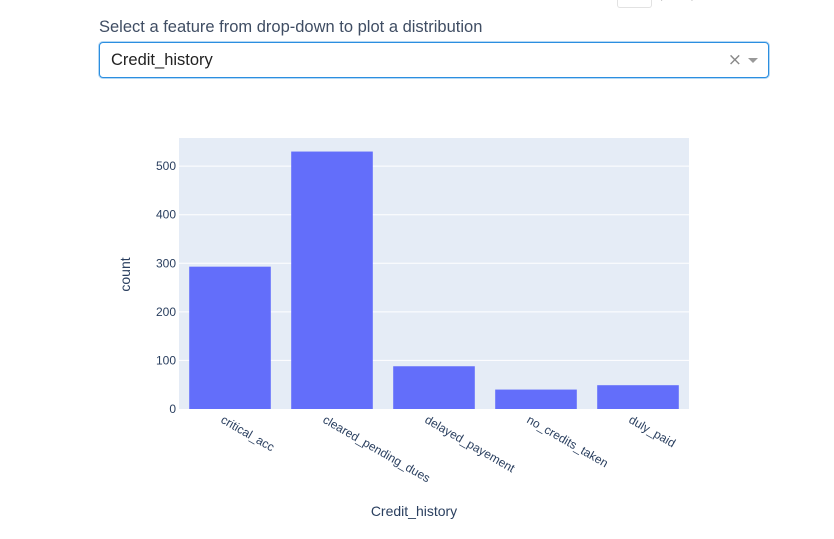  I want to click on clear-icon: ×, so click(734, 60).